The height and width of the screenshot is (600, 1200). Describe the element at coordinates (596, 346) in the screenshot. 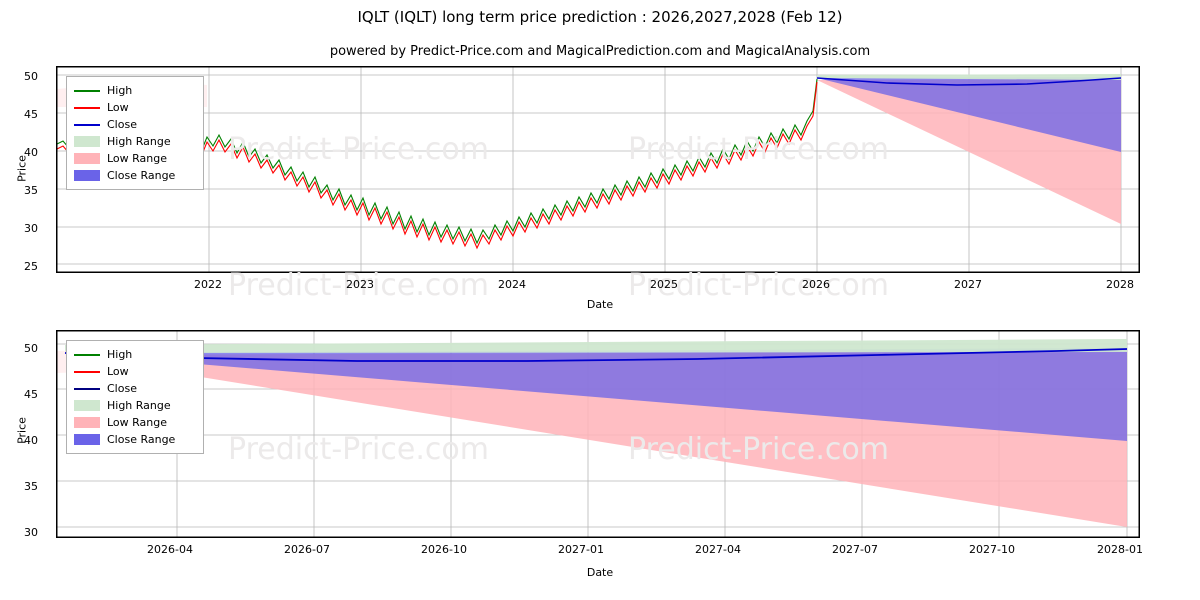

I see `high-range-band-bottom` at that location.